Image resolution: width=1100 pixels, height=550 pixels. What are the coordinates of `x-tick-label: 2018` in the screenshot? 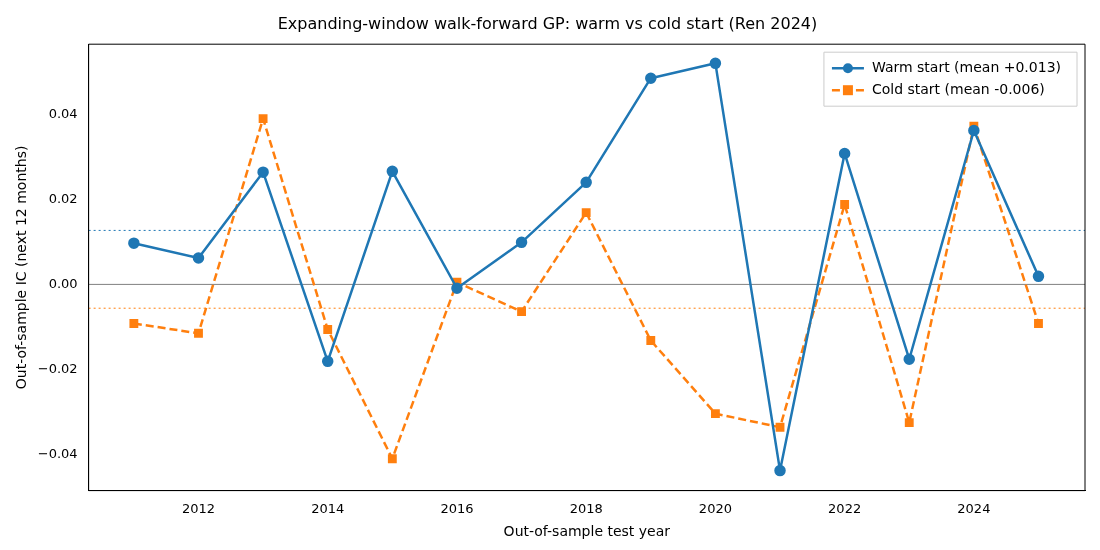 It's located at (586, 508).